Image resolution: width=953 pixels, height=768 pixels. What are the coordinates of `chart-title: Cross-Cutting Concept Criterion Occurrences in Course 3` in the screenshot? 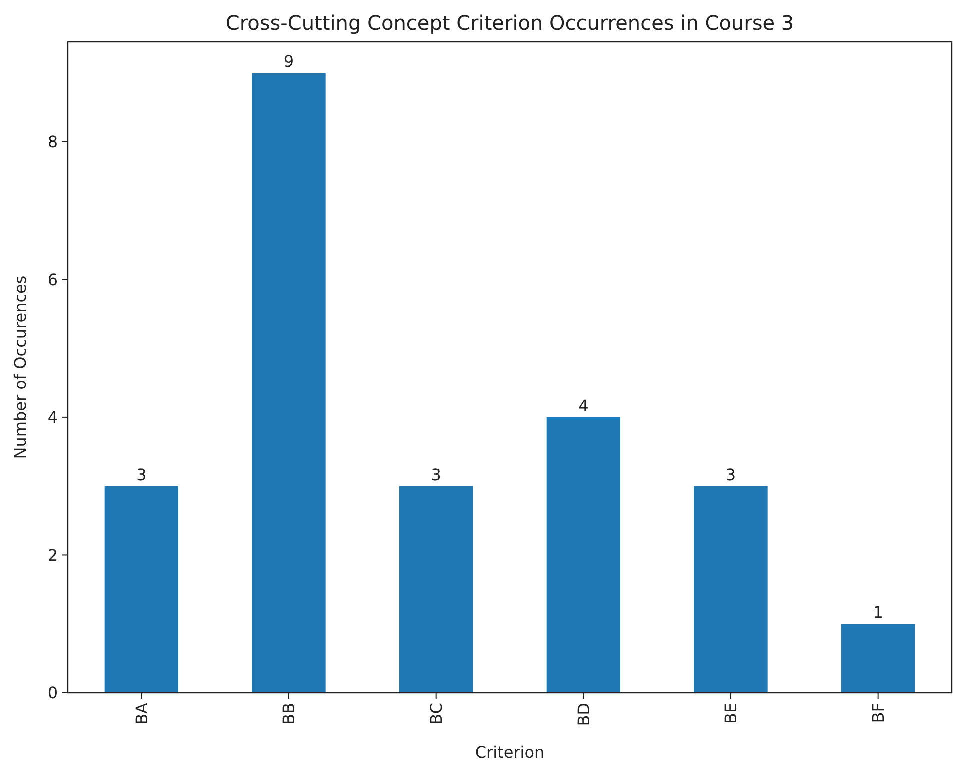 It's located at (510, 23).